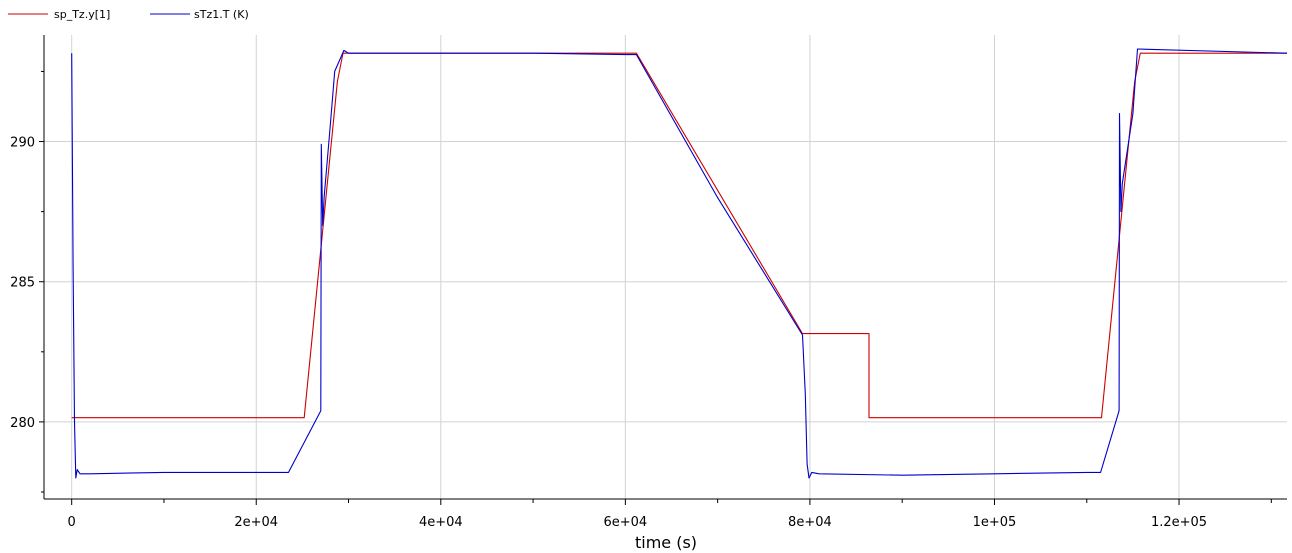 The width and height of the screenshot is (1292, 553). Describe the element at coordinates (256, 522) in the screenshot. I see `x-tick-label-1: 2e+04` at that location.